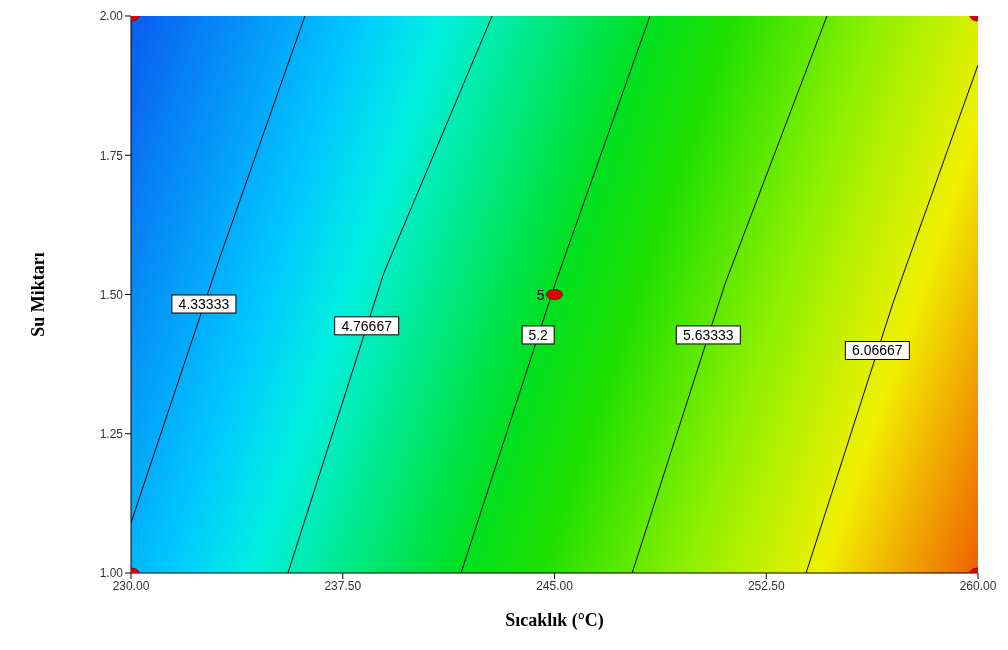 Image resolution: width=1008 pixels, height=650 pixels. I want to click on x-tick-label: 237.50, so click(343, 585).